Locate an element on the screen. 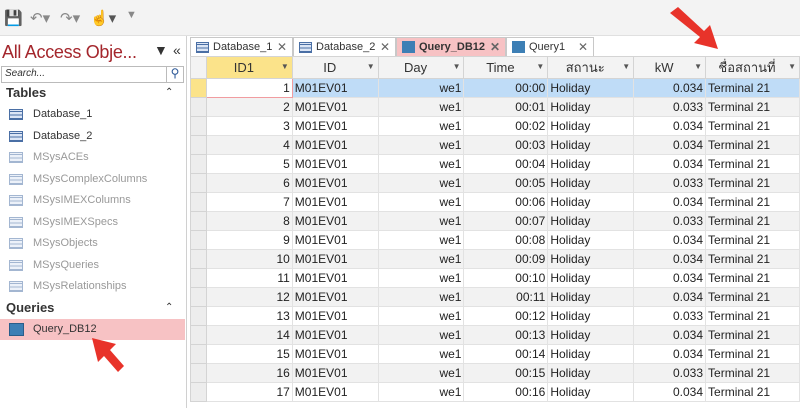  save-icon: 💾 is located at coordinates (13, 18).